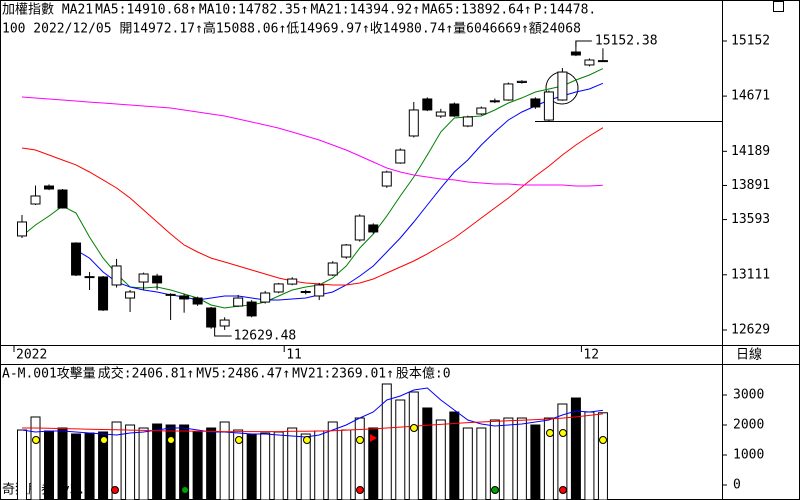 The image size is (800, 500). What do you see at coordinates (343, 374) in the screenshot?
I see `legend-entry: MV21:2369.01↑` at bounding box center [343, 374].